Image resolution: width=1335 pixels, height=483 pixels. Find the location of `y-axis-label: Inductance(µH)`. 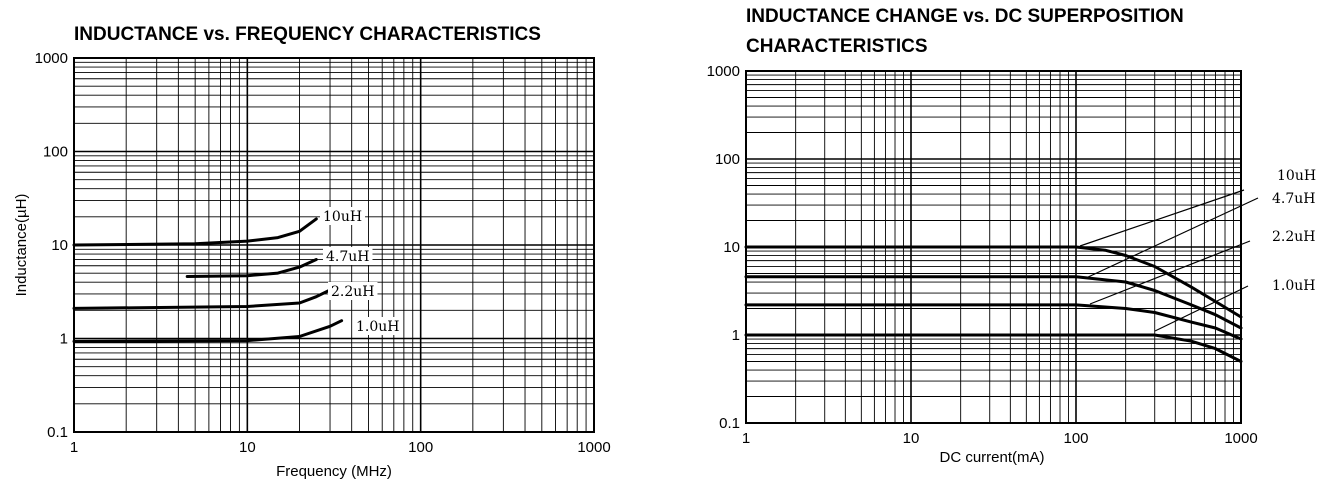

y-axis-label: Inductance(µH) is located at coordinates (21, 245).